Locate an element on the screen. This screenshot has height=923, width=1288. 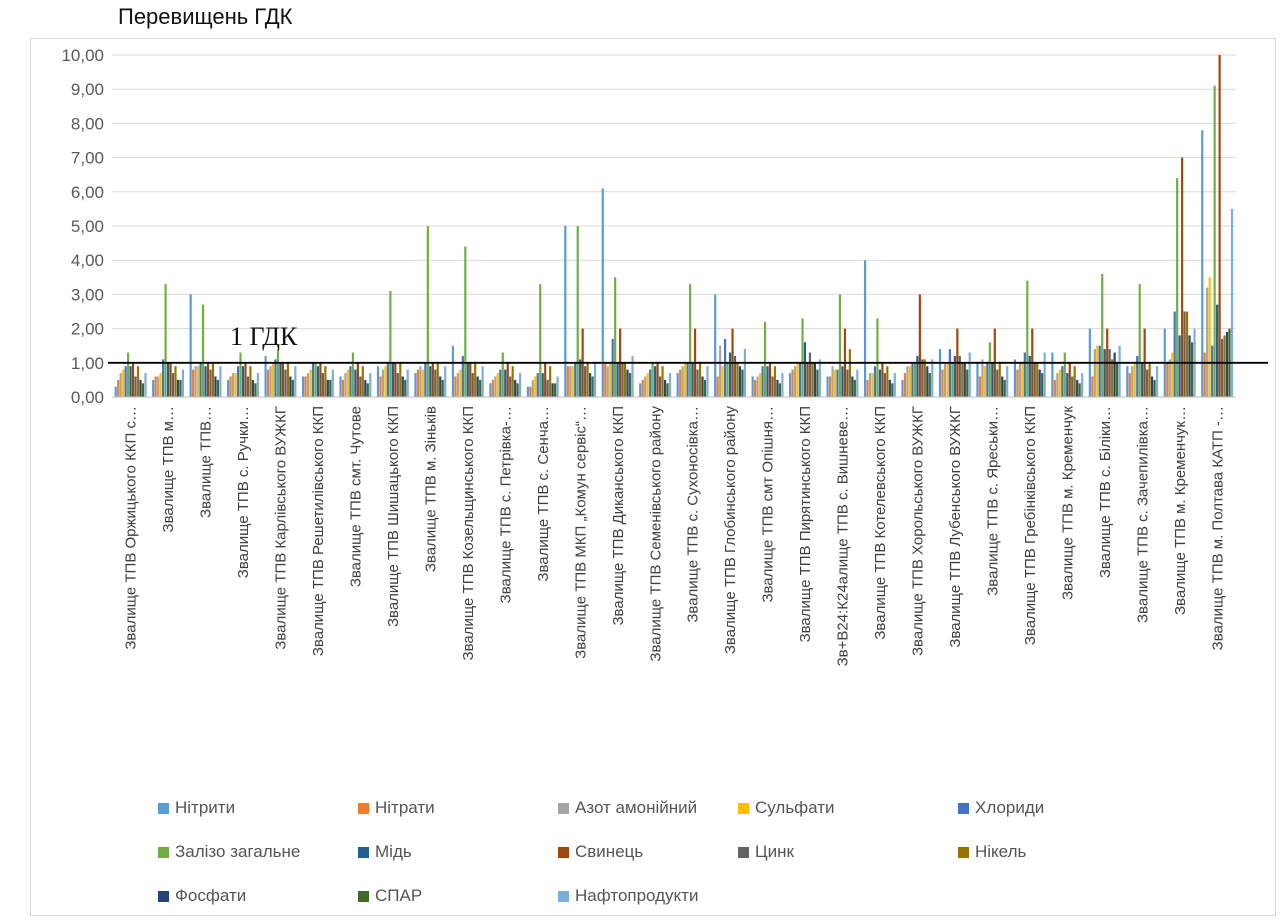
y-tick-label: 2,00 is located at coordinates (87, 329).